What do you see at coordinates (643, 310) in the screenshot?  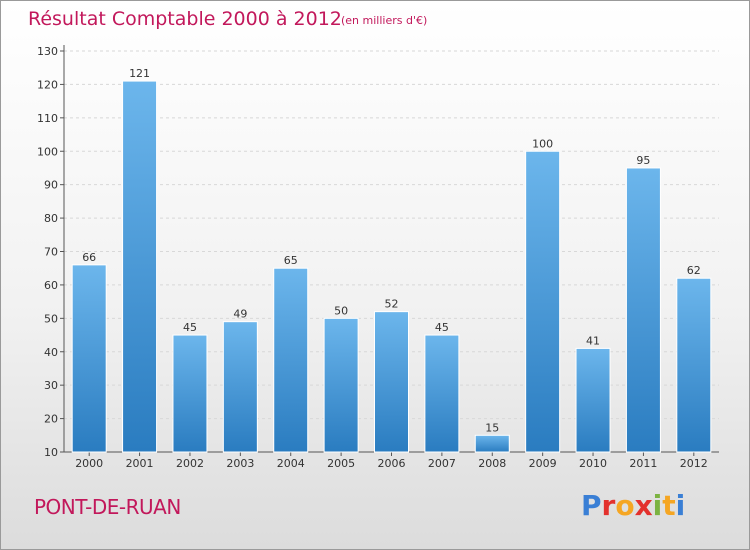 I see `bar-2011` at bounding box center [643, 310].